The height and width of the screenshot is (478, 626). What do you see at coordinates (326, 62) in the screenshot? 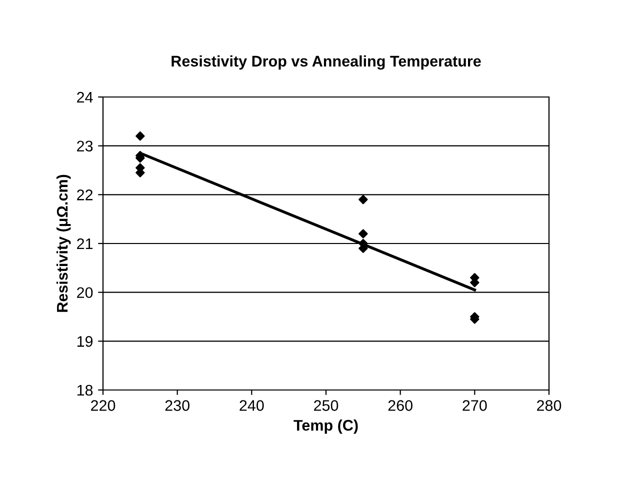
I see `chart-title: Resistivity Drop vs Annealing Temperature` at bounding box center [326, 62].